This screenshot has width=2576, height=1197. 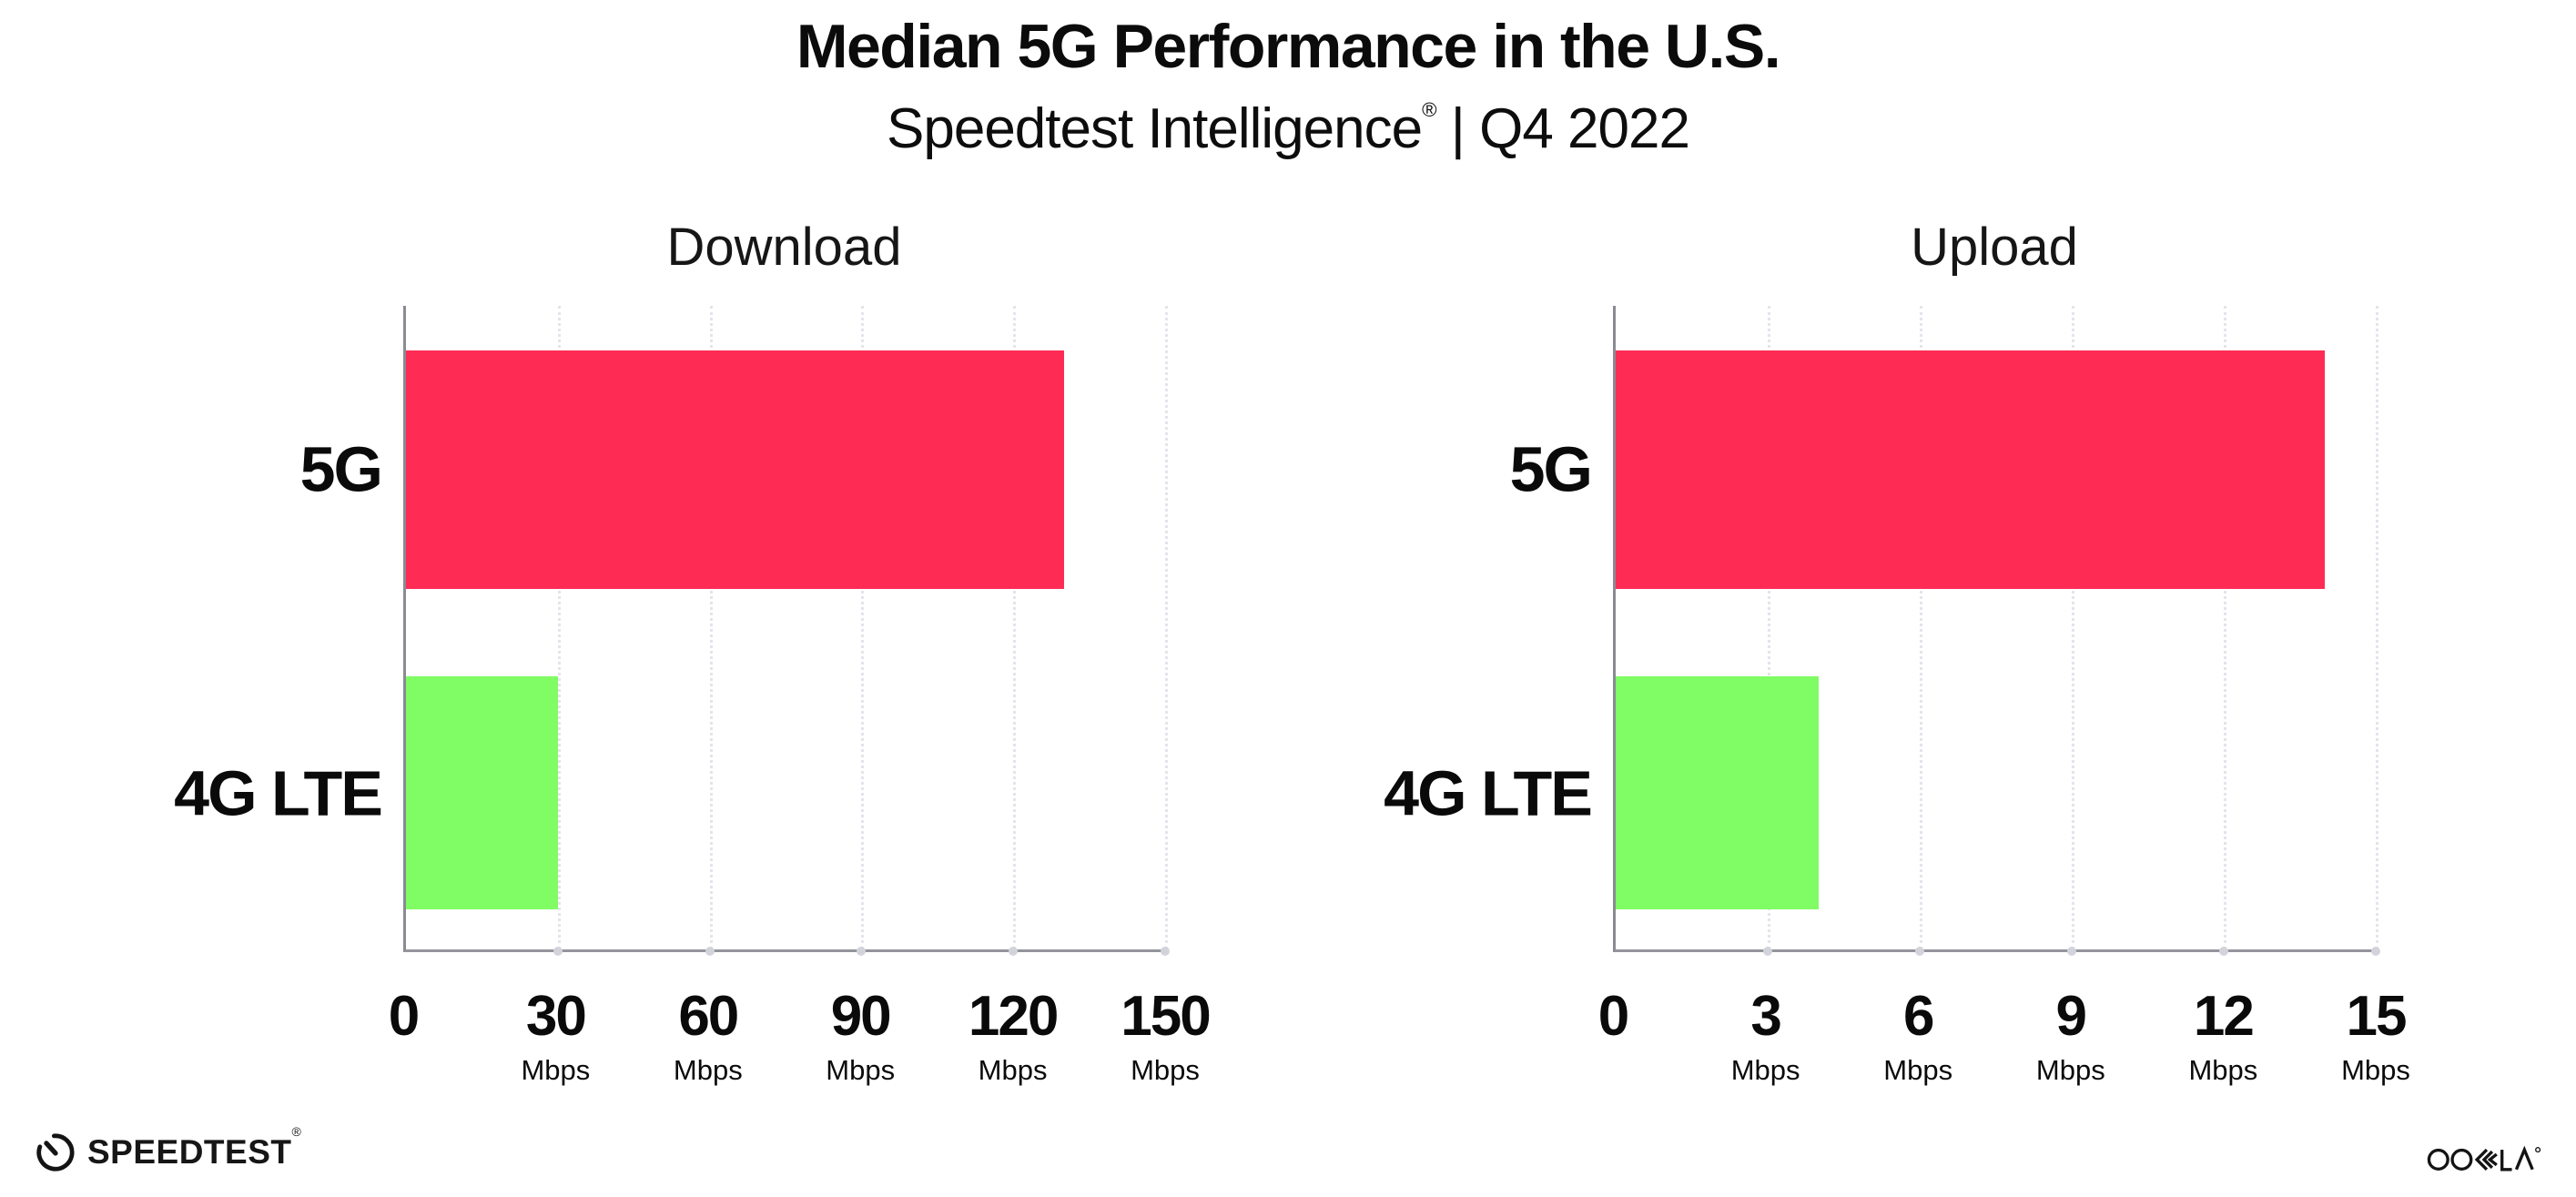 I want to click on category-label-5g-download: 5G, so click(x=341, y=469).